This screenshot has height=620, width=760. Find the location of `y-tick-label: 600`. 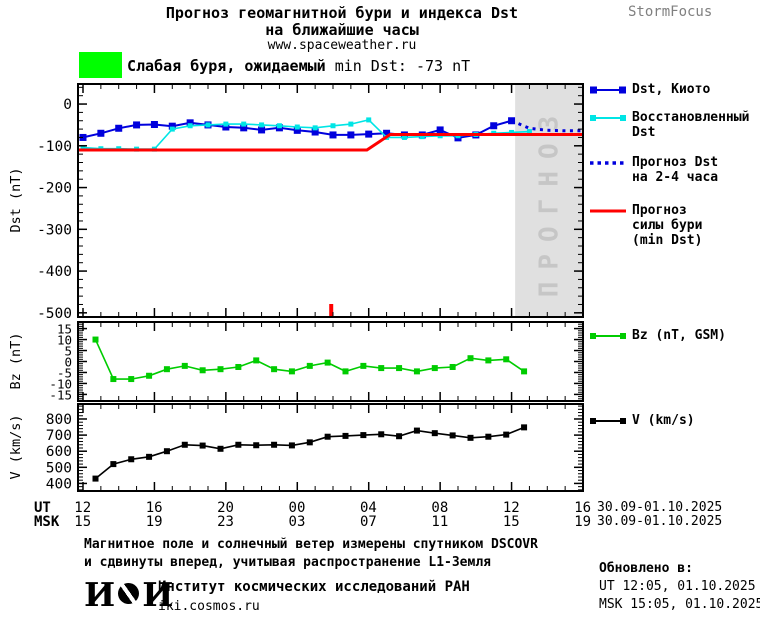

y-tick-label: 600 is located at coordinates (59, 452).